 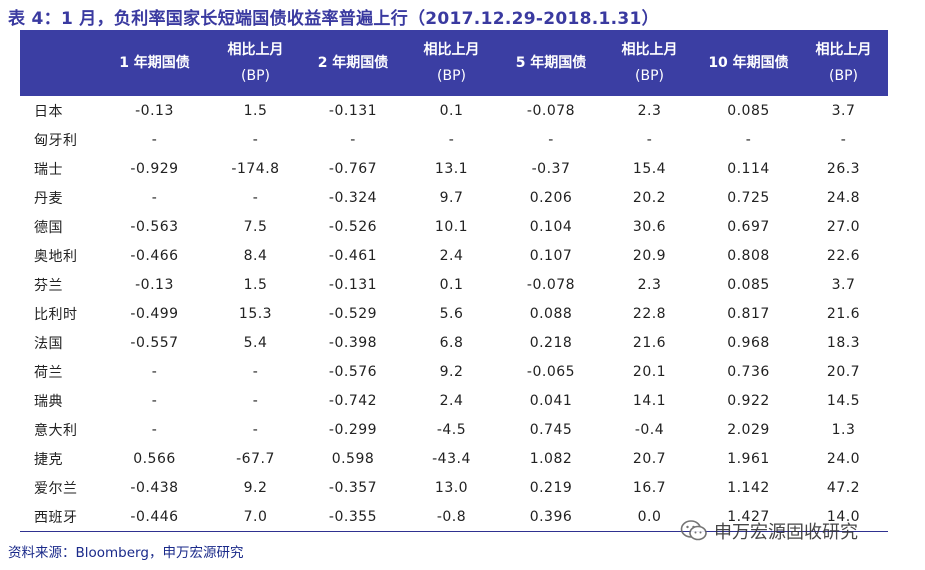 What do you see at coordinates (256, 50) in the screenshot?
I see `column-header-label: 相比上月` at bounding box center [256, 50].